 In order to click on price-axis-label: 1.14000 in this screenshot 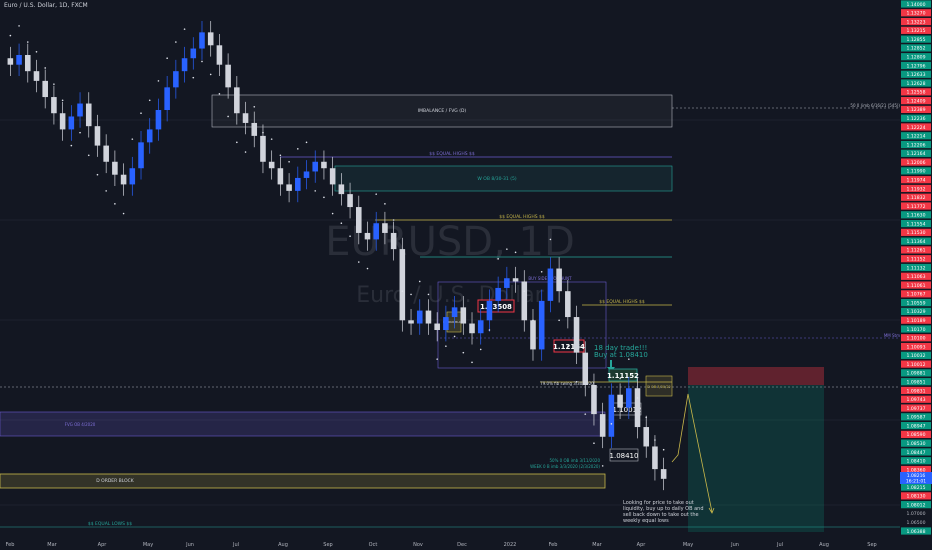, I will do `click(916, 5)`.